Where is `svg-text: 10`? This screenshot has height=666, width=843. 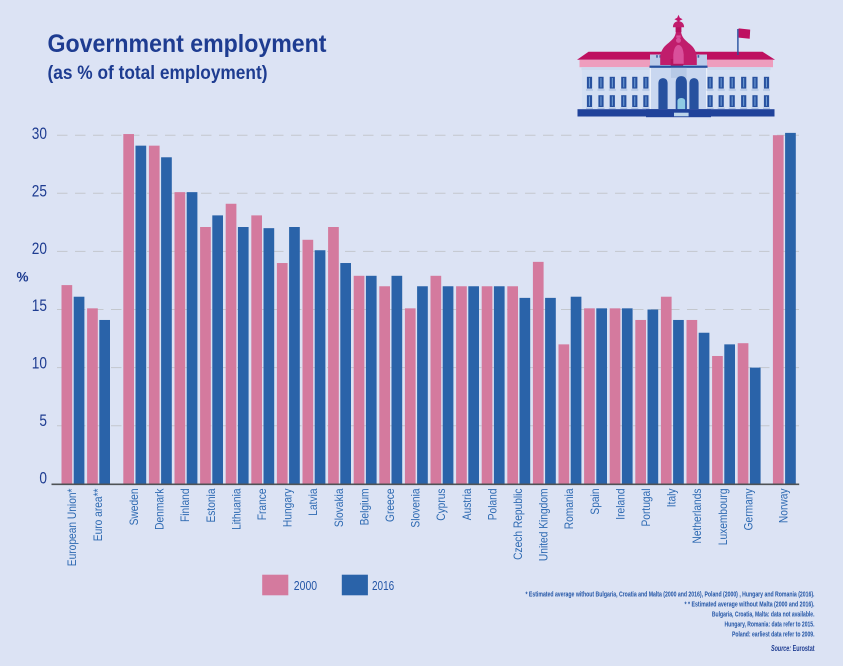 svg-text: 10 is located at coordinates (39, 364).